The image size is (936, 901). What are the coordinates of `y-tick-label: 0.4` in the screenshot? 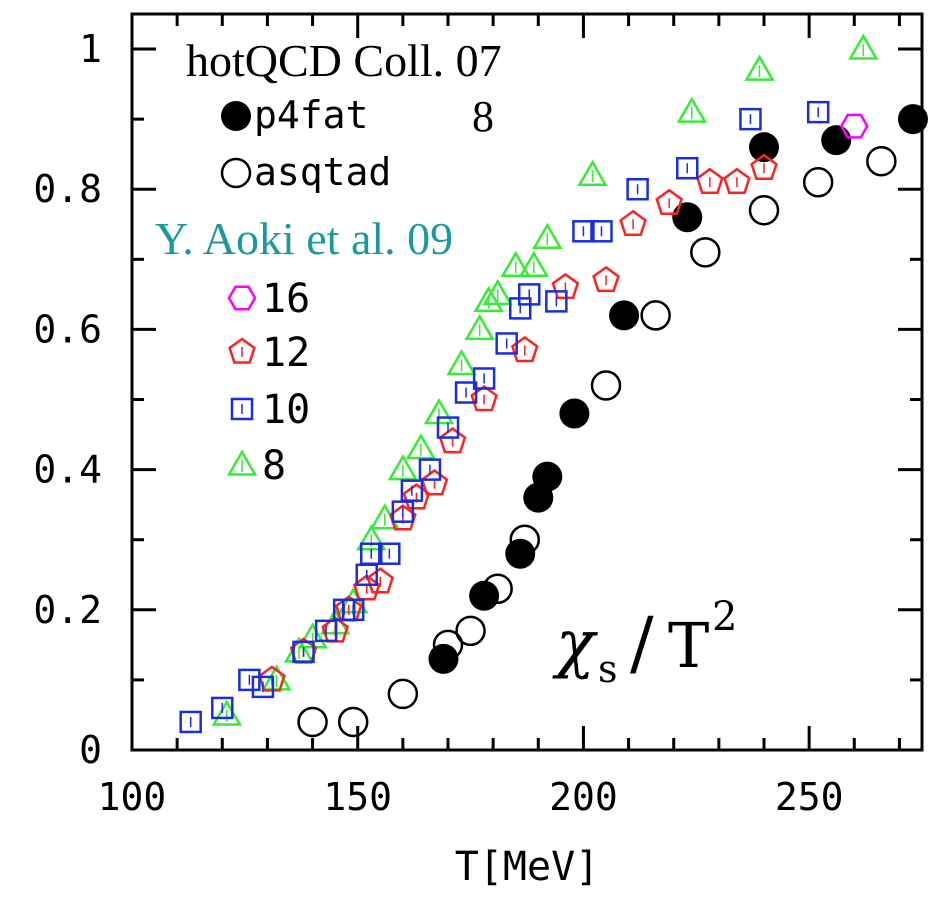 It's located at (67, 470).